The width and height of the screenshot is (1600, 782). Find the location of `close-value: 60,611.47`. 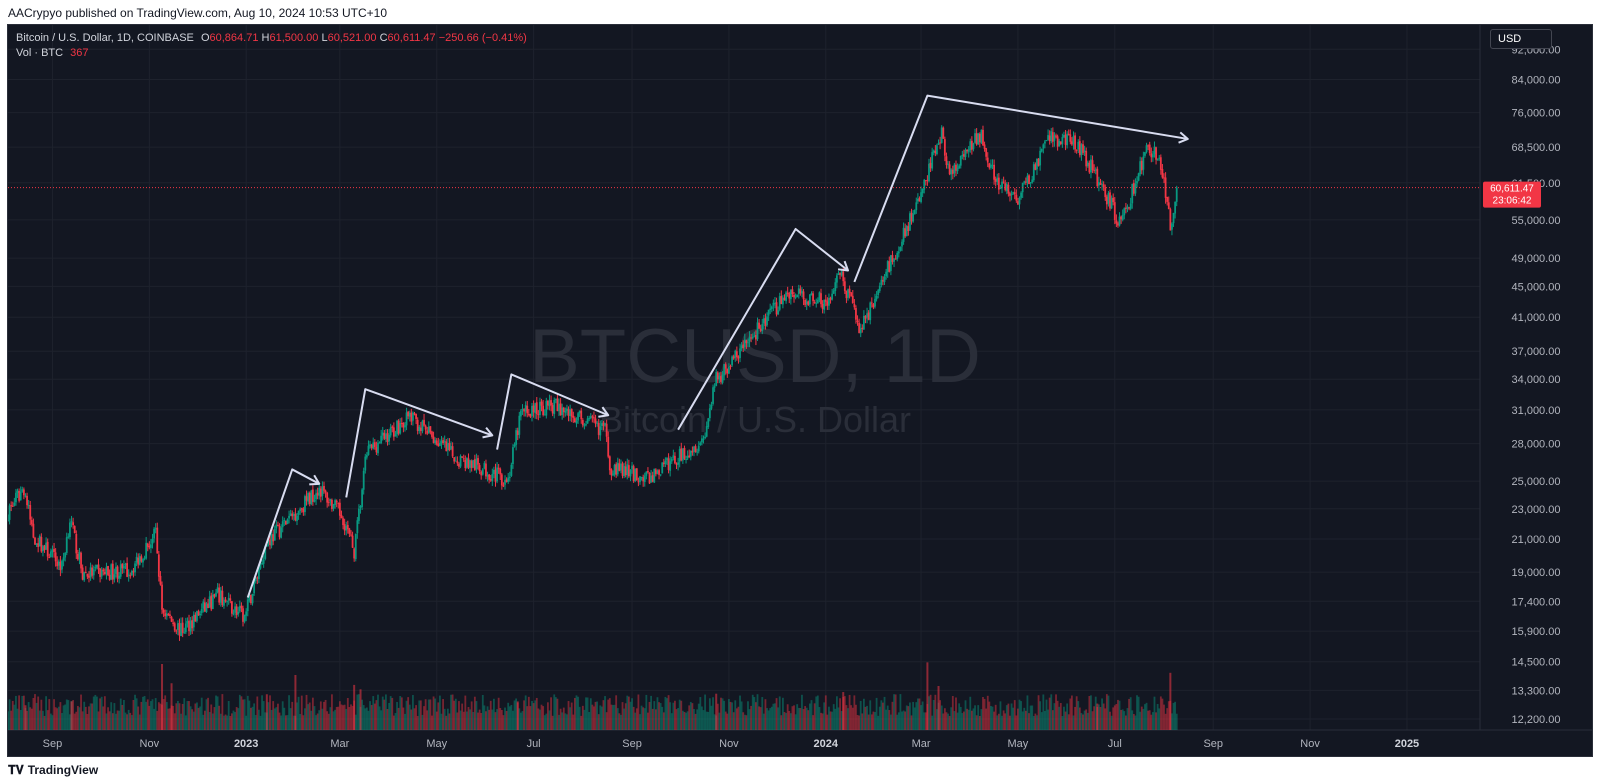

close-value: 60,611.47 is located at coordinates (411, 38).